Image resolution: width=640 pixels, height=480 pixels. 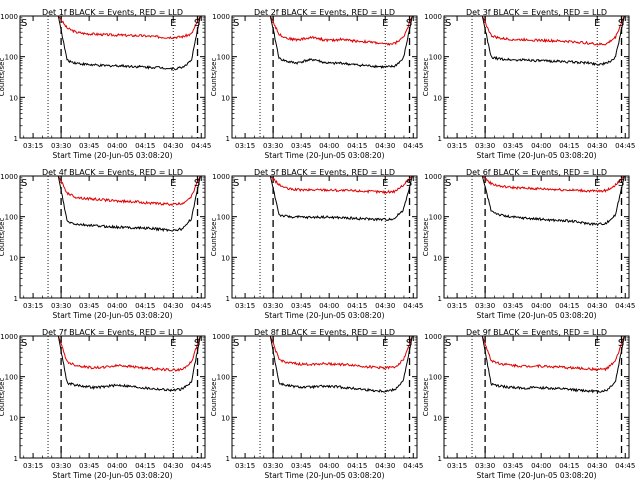 I want to click on chart-title: Det 2f BLACK = Events, RED = LLD, so click(x=324, y=12).